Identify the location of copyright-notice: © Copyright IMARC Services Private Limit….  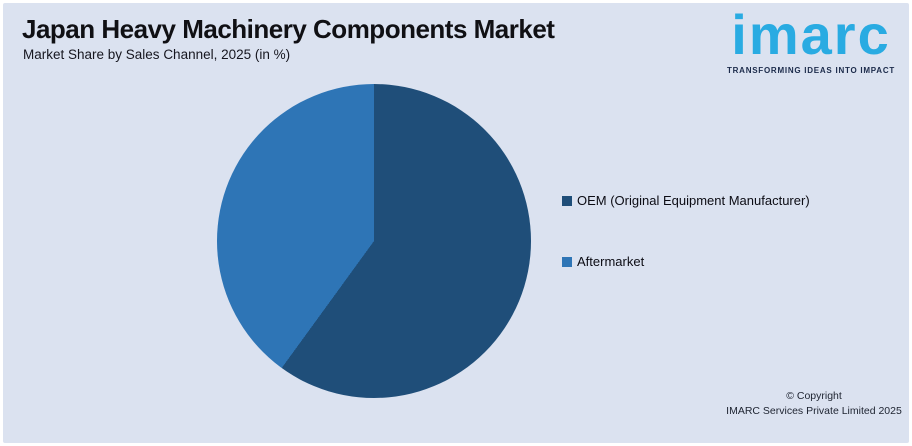
(814, 404).